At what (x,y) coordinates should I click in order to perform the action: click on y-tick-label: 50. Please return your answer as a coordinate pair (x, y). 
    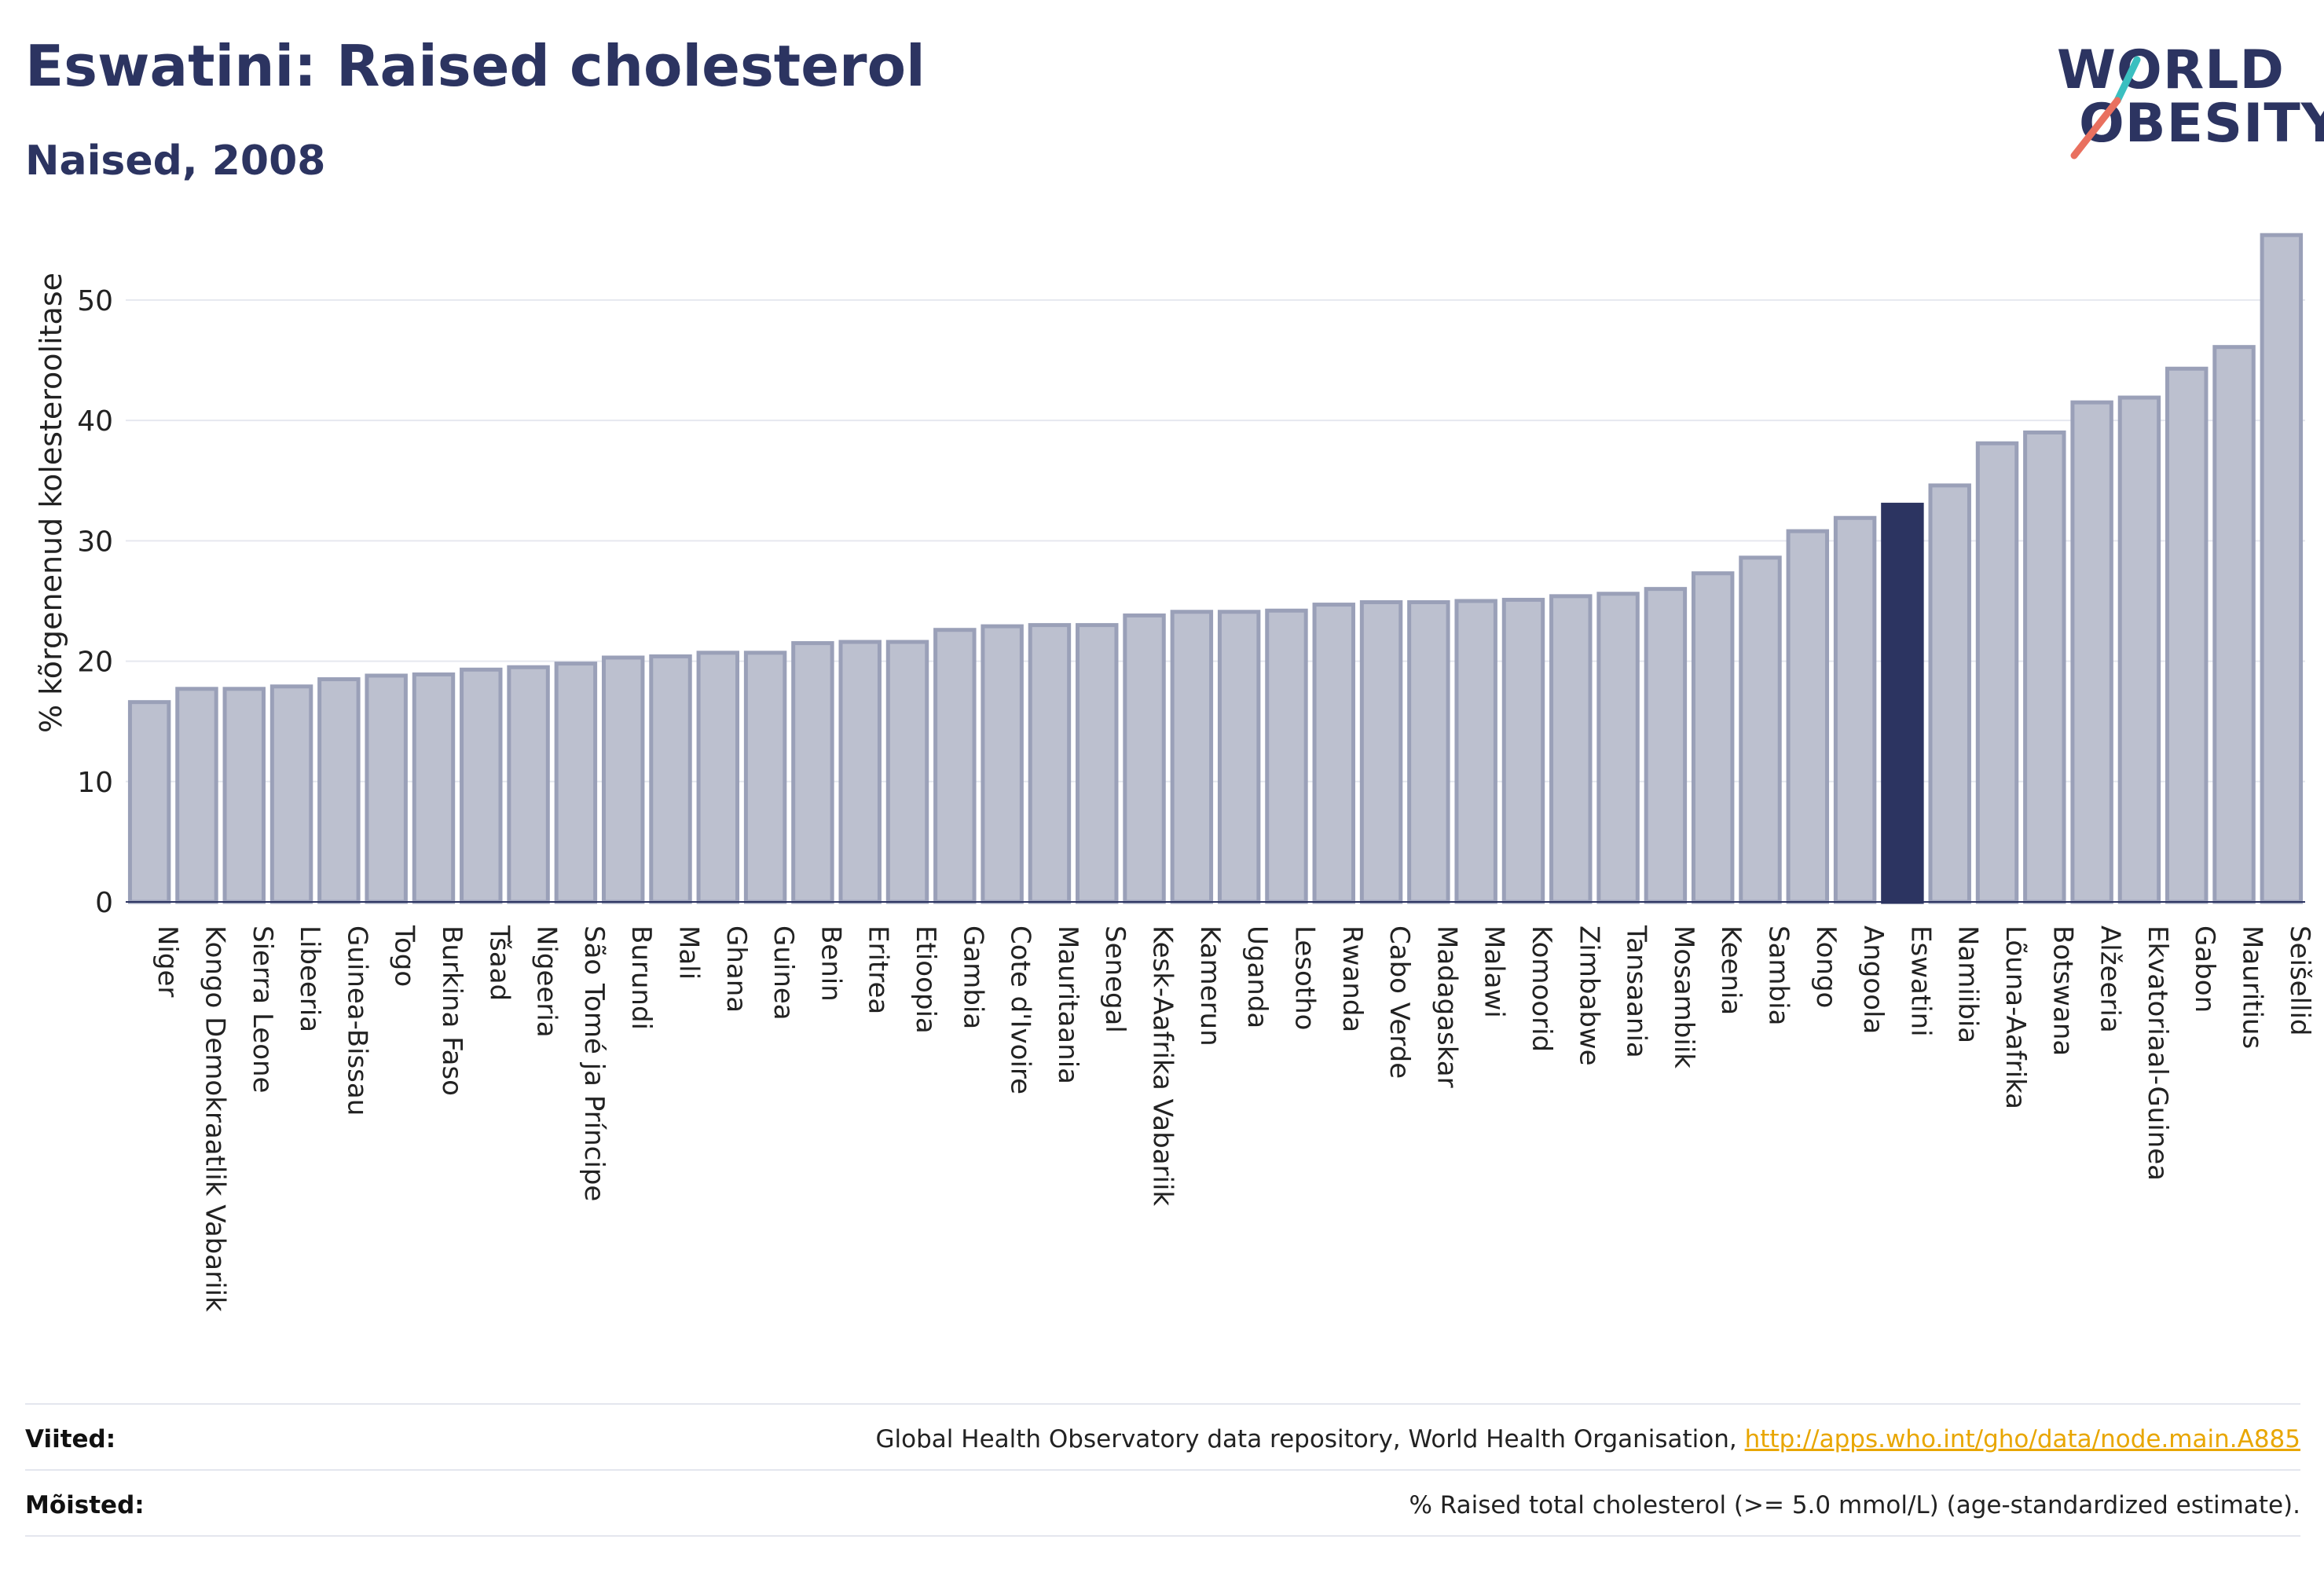
    Looking at the image, I should click on (95, 301).